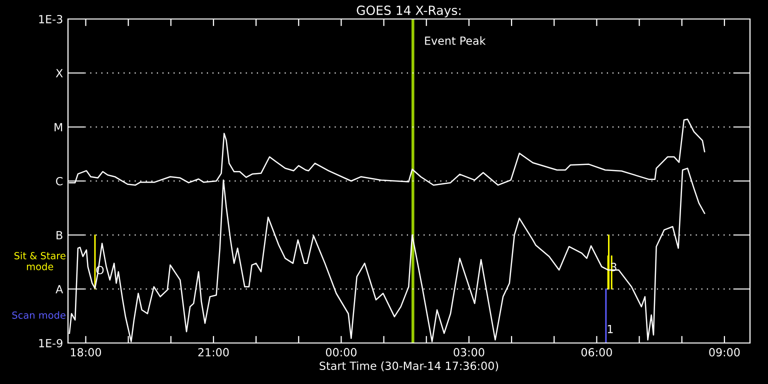 The width and height of the screenshot is (768, 384). I want to click on x-tick-label: 00:00, so click(341, 352).